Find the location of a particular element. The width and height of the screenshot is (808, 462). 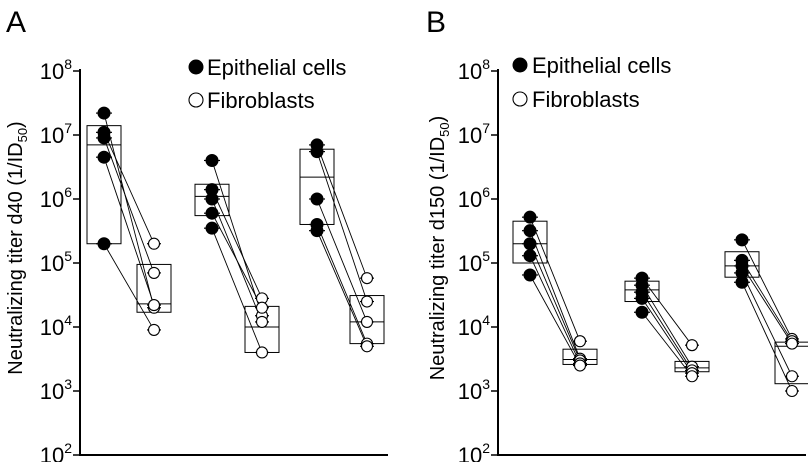

panel-b-y-tick-label: 10⁴ is located at coordinates (474, 326).